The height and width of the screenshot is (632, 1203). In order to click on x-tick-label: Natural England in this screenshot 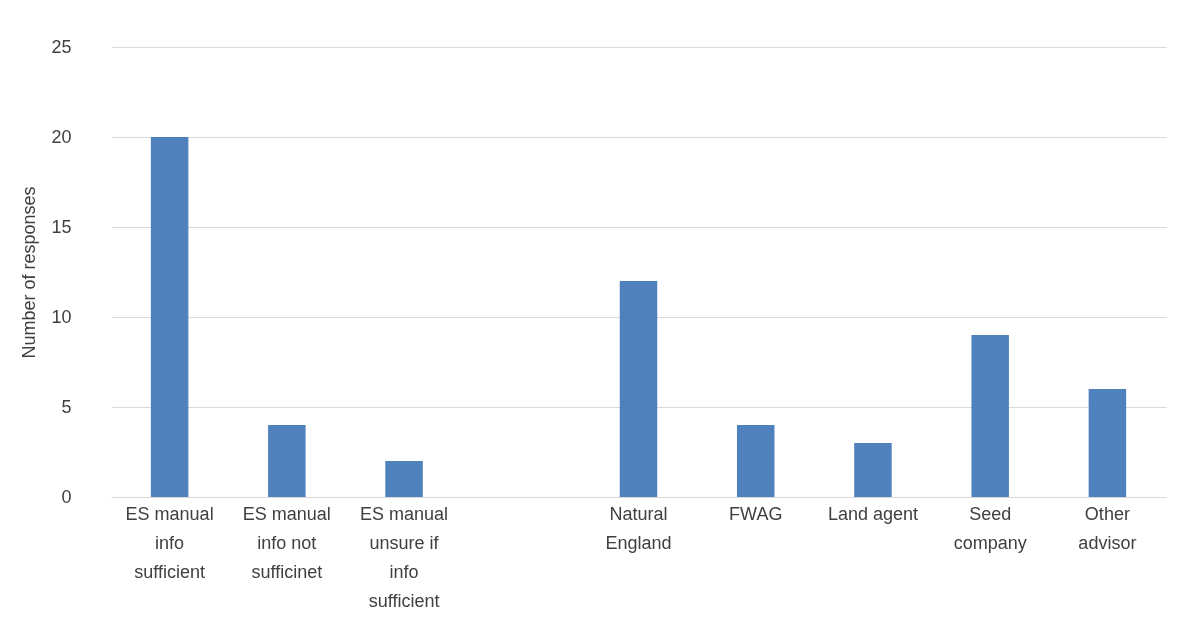, I will do `click(638, 528)`.